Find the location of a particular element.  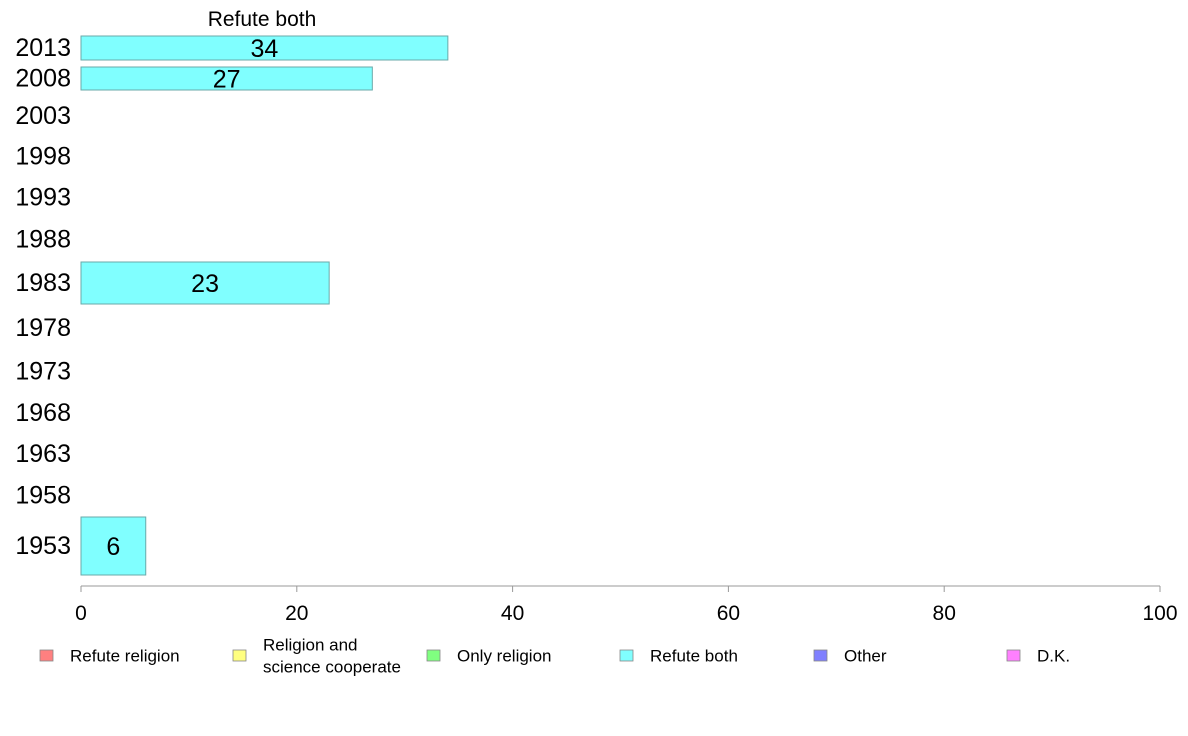

legend-label: Only religion is located at coordinates (504, 656).